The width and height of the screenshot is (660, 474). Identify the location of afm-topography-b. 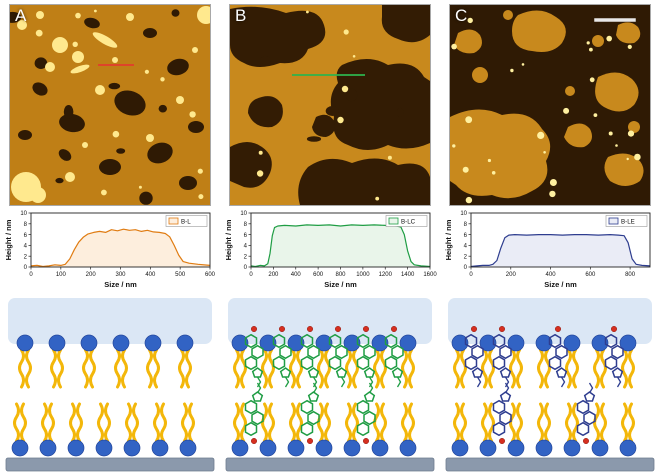
(330, 105).